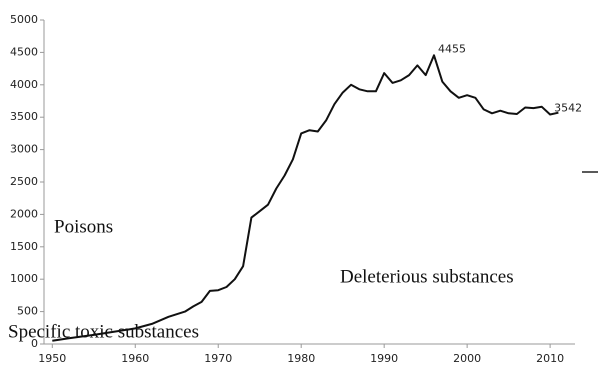 This screenshot has width=600, height=369. Describe the element at coordinates (24, 149) in the screenshot. I see `y-tick-label: 3000` at that location.